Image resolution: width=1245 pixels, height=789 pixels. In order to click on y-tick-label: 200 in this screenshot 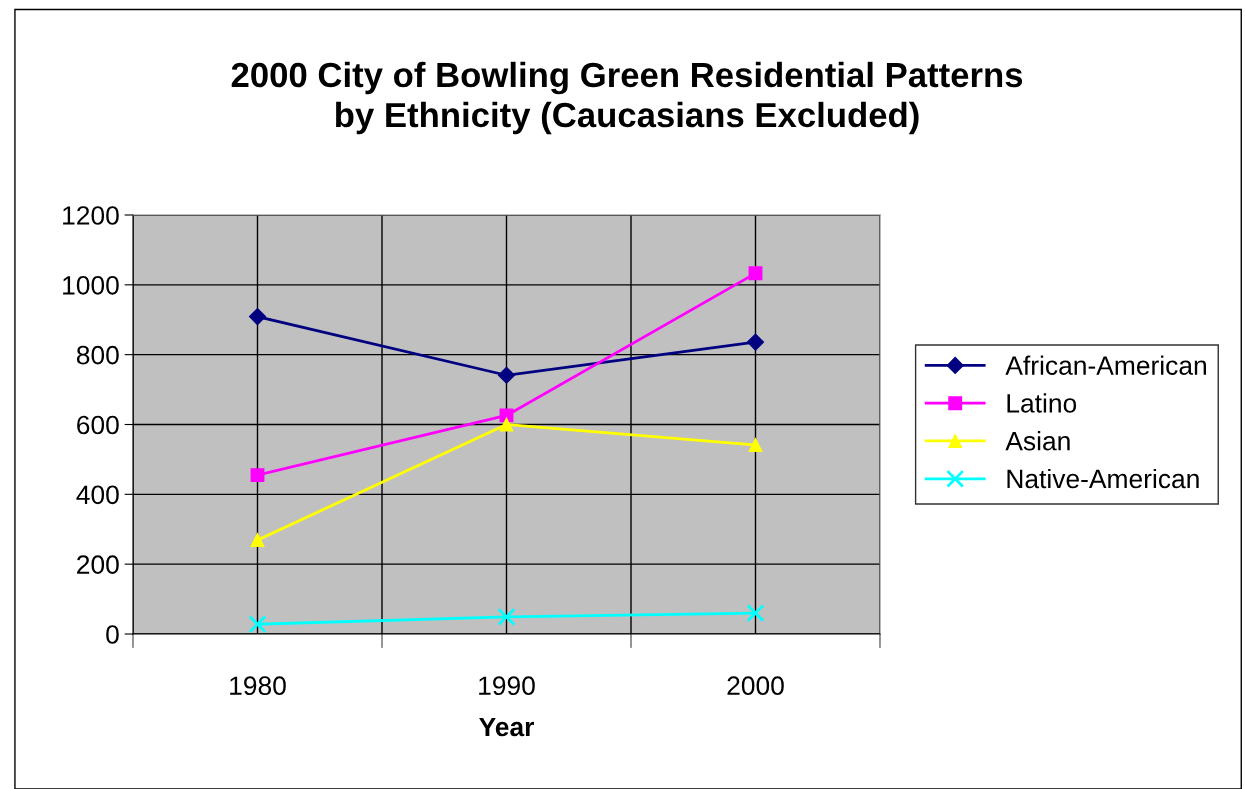, I will do `click(98, 564)`.